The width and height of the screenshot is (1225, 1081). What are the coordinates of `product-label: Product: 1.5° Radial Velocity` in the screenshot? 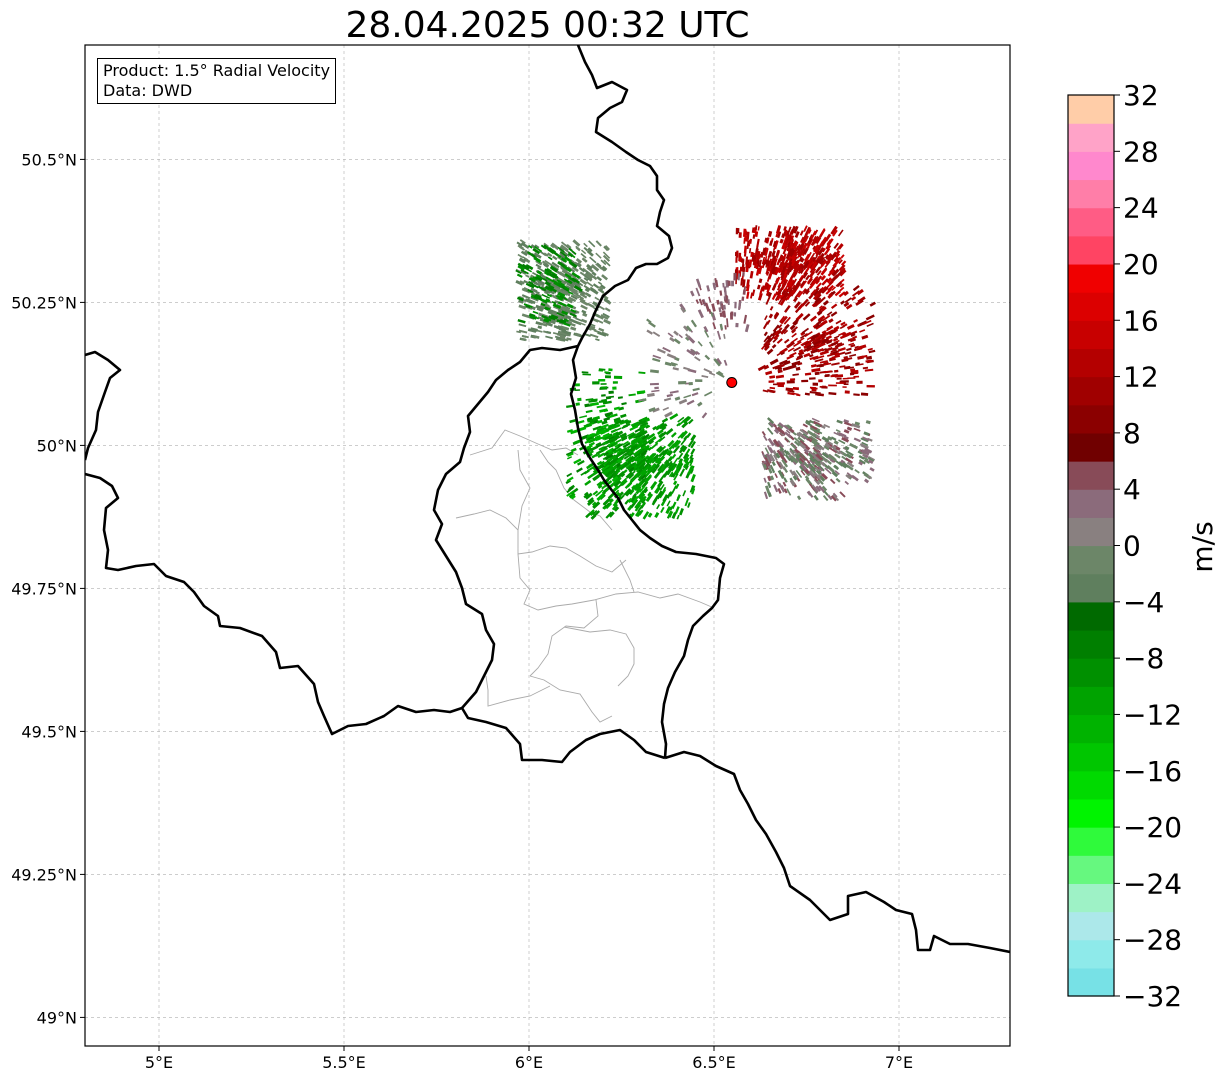 It's located at (217, 70).